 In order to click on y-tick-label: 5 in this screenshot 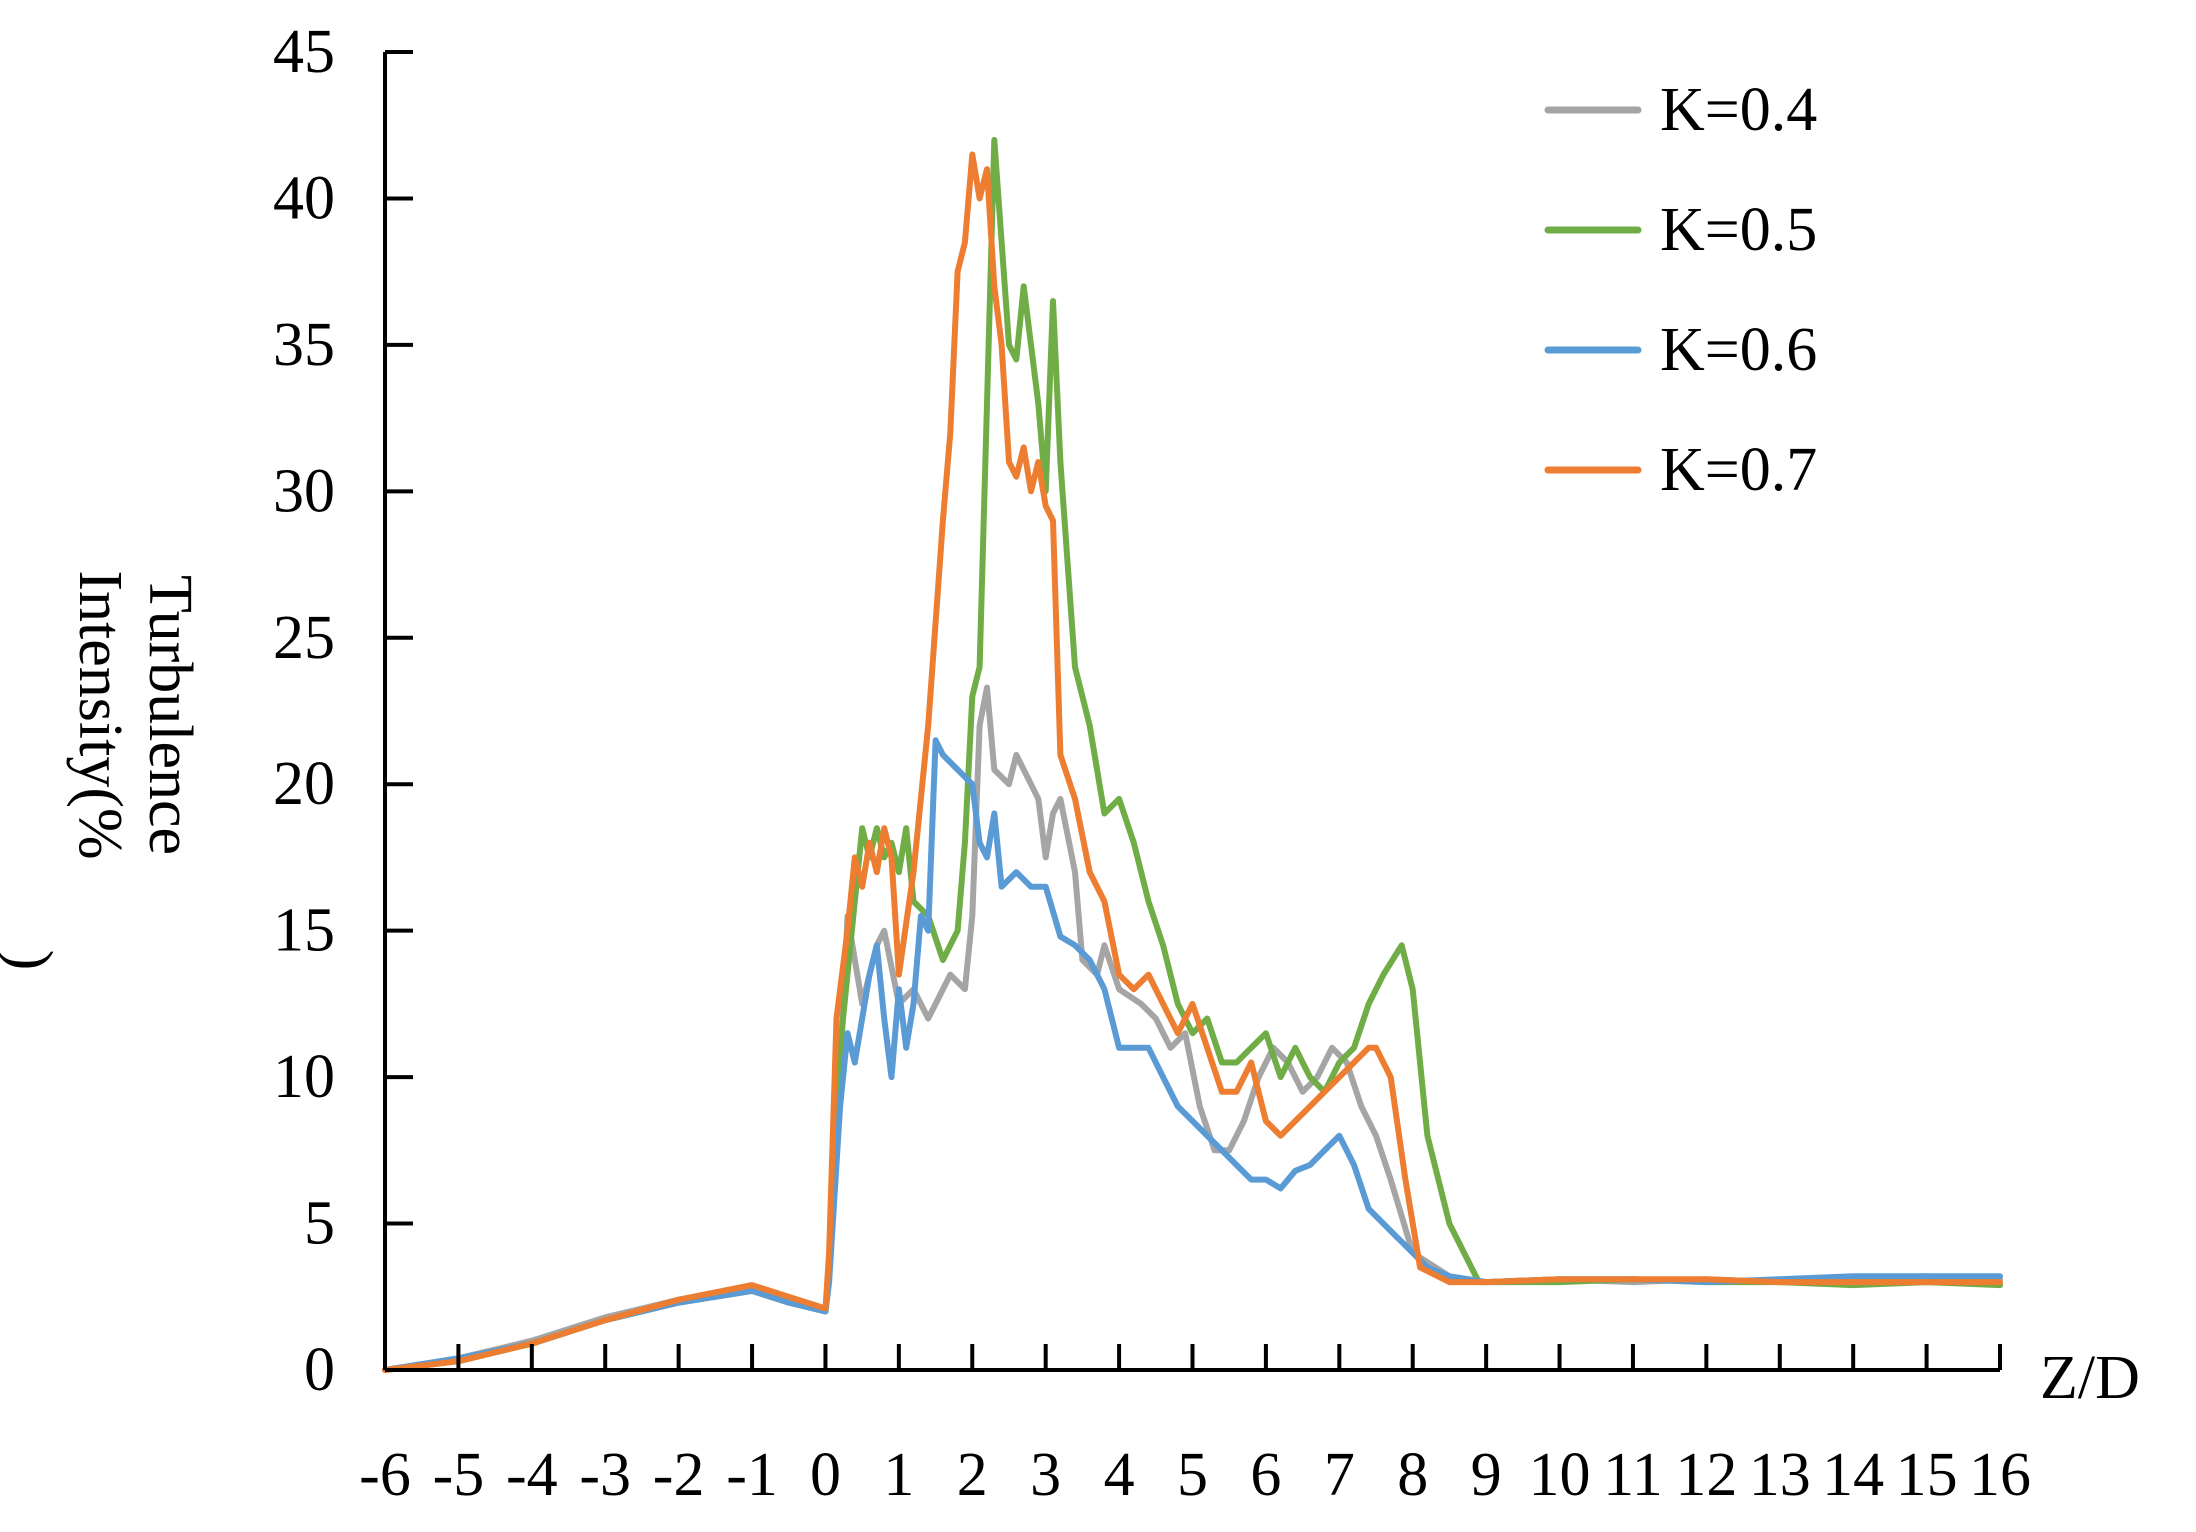, I will do `click(319, 1224)`.